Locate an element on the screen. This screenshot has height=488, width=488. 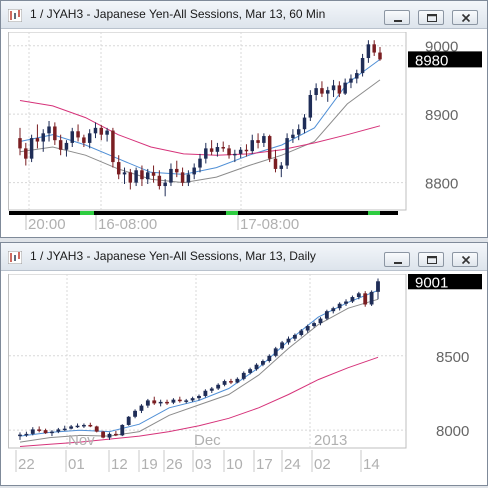
session-bar is located at coordinates (203, 213).